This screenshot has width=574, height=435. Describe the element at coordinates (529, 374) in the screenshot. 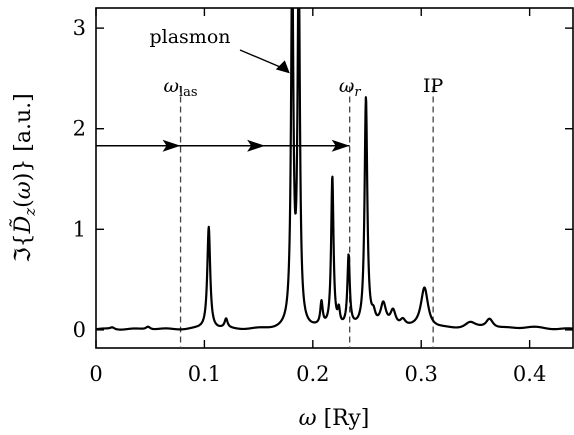

I see `x-tick-label: 0.4` at that location.